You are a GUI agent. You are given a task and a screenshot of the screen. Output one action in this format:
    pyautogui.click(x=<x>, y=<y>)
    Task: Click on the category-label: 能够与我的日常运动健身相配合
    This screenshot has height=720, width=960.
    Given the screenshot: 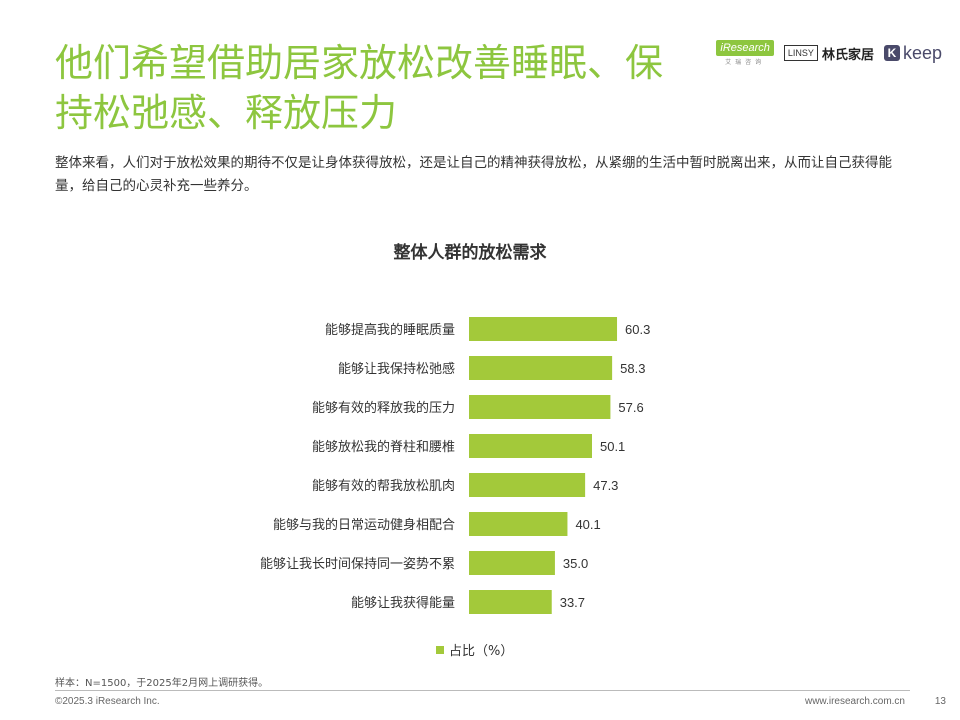 What is the action you would take?
    pyautogui.click(x=364, y=525)
    